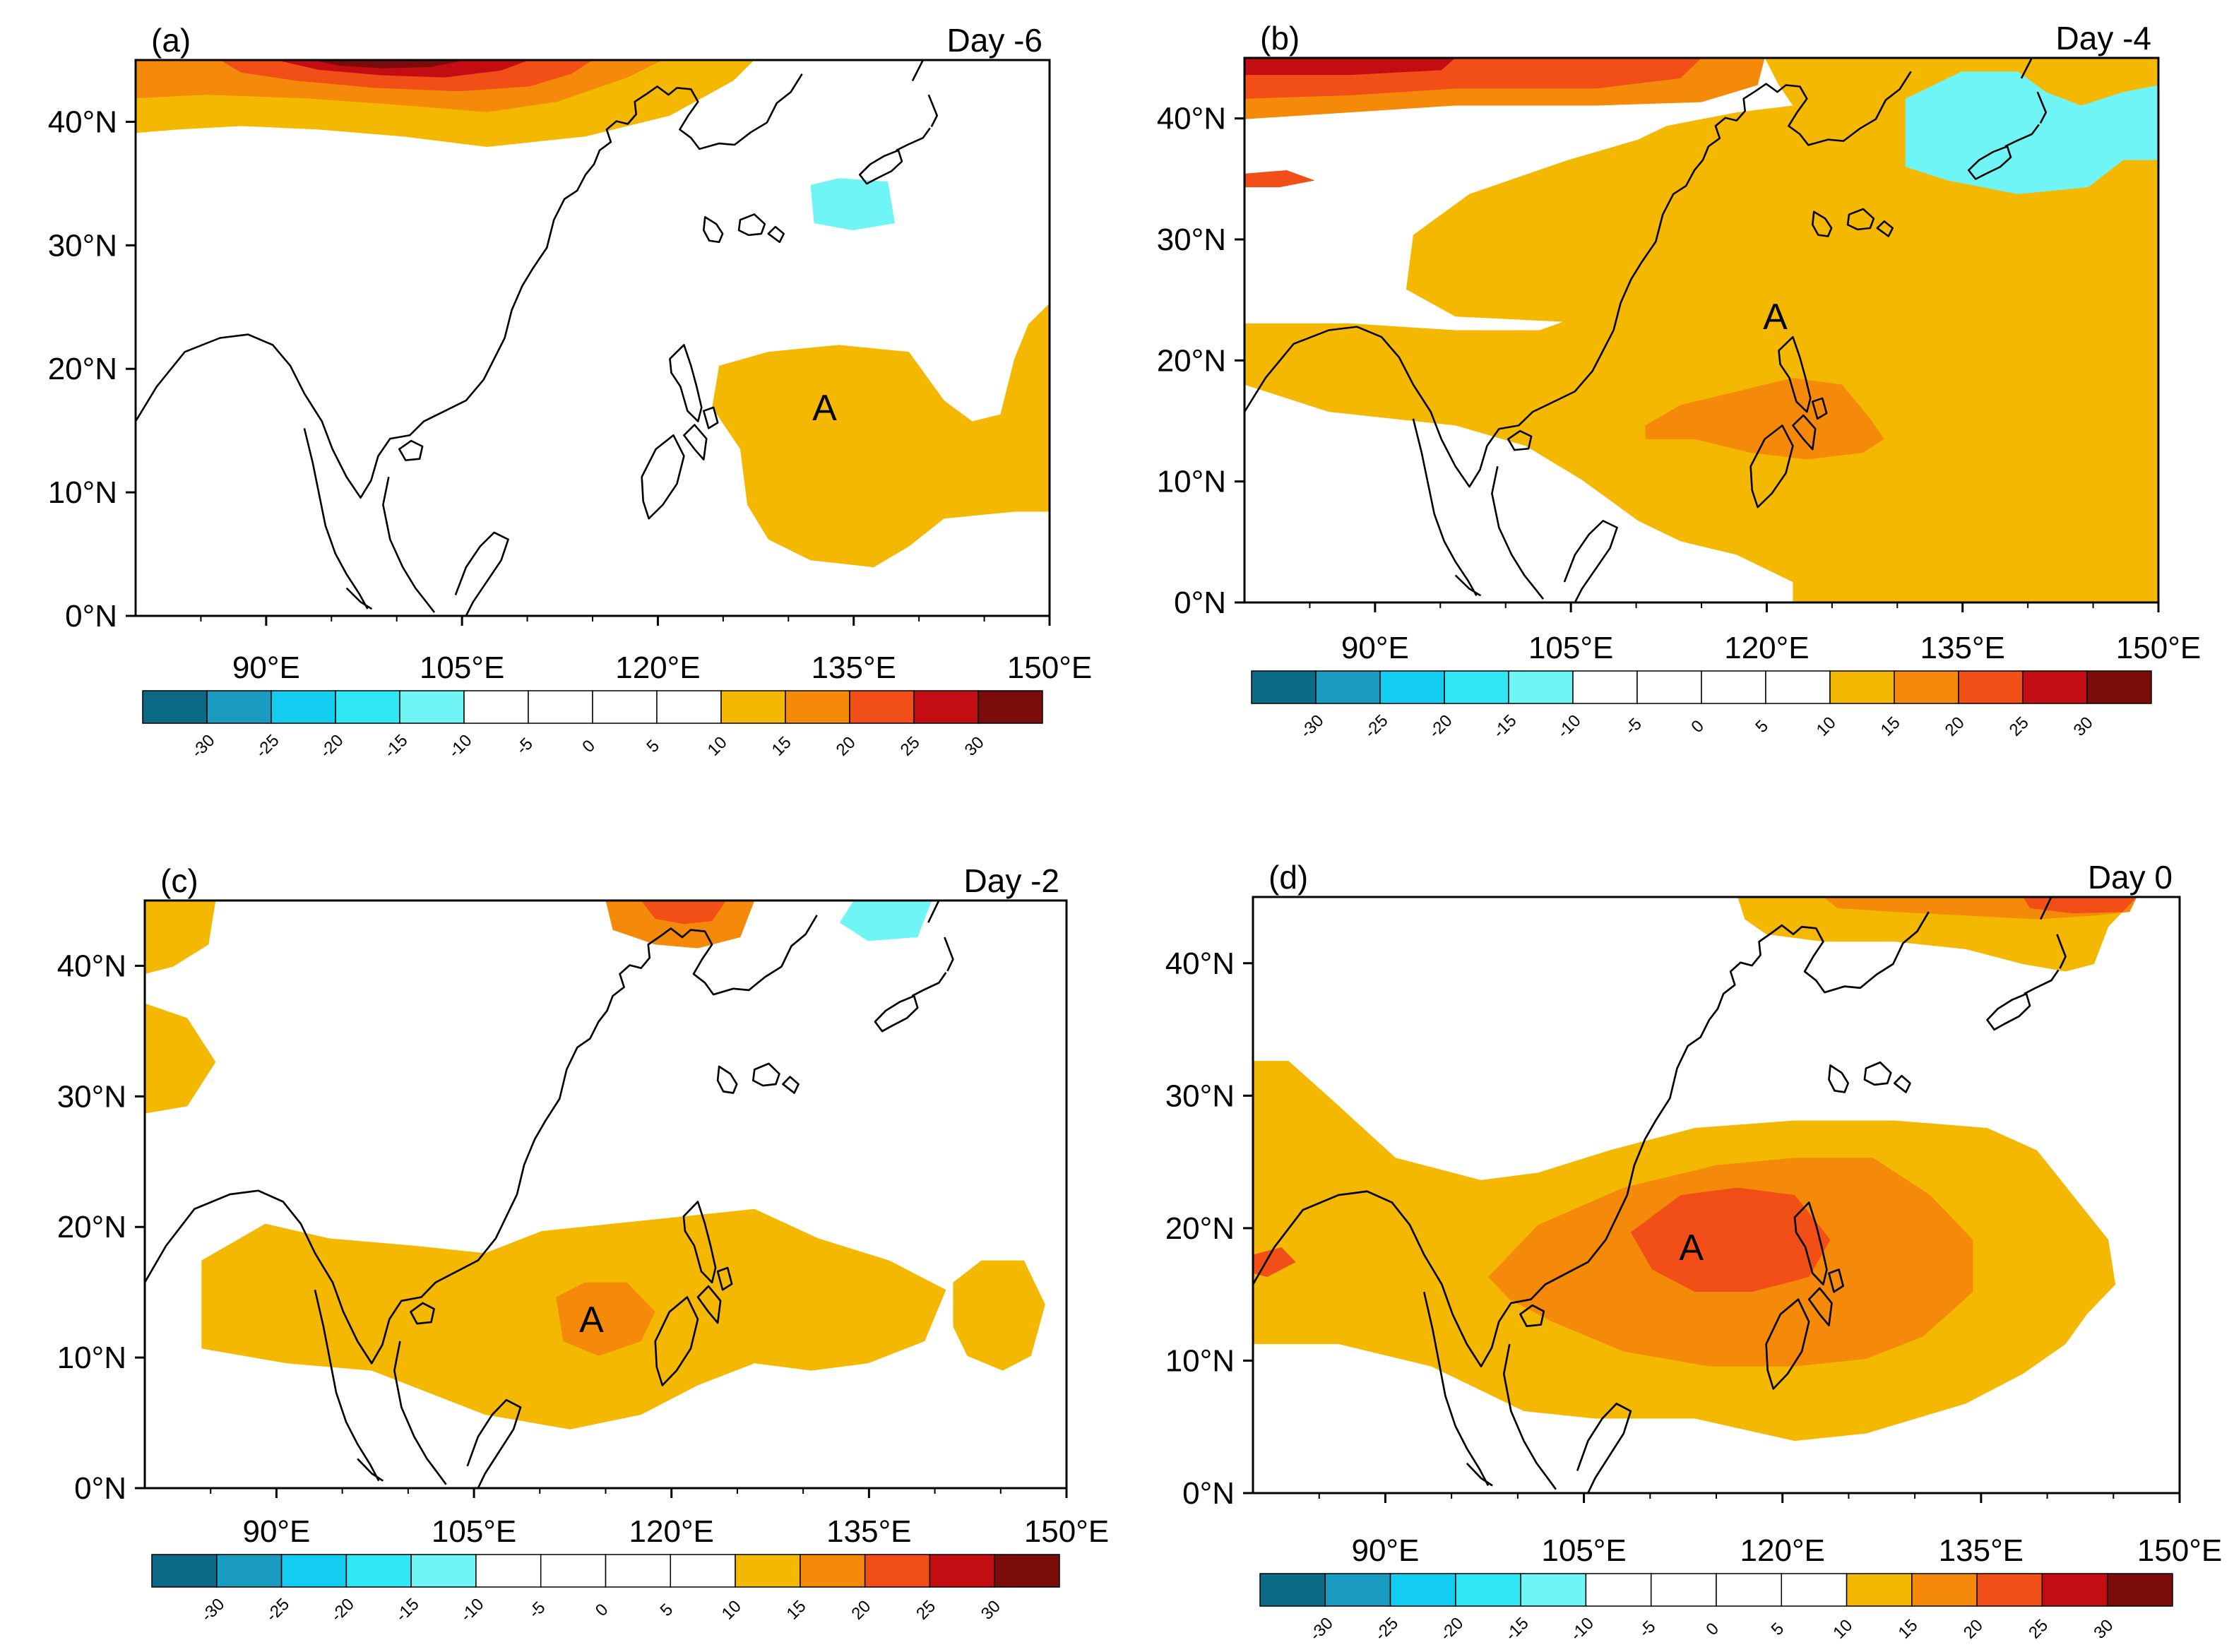 The image size is (2234, 1652). I want to click on panel-label: (a), so click(171, 41).